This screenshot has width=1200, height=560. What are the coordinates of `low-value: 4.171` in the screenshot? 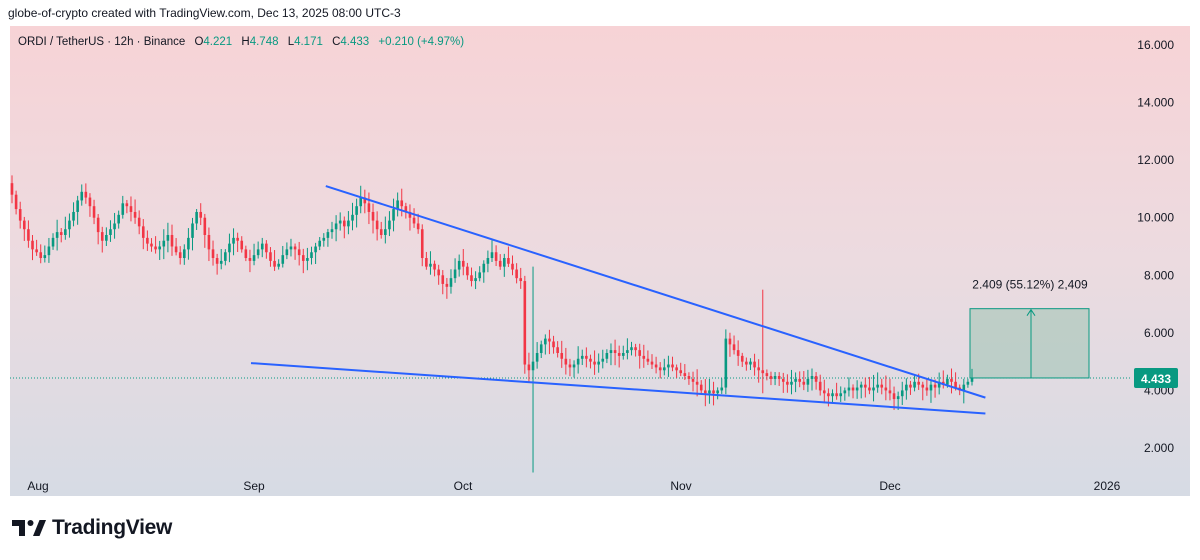 It's located at (308, 42).